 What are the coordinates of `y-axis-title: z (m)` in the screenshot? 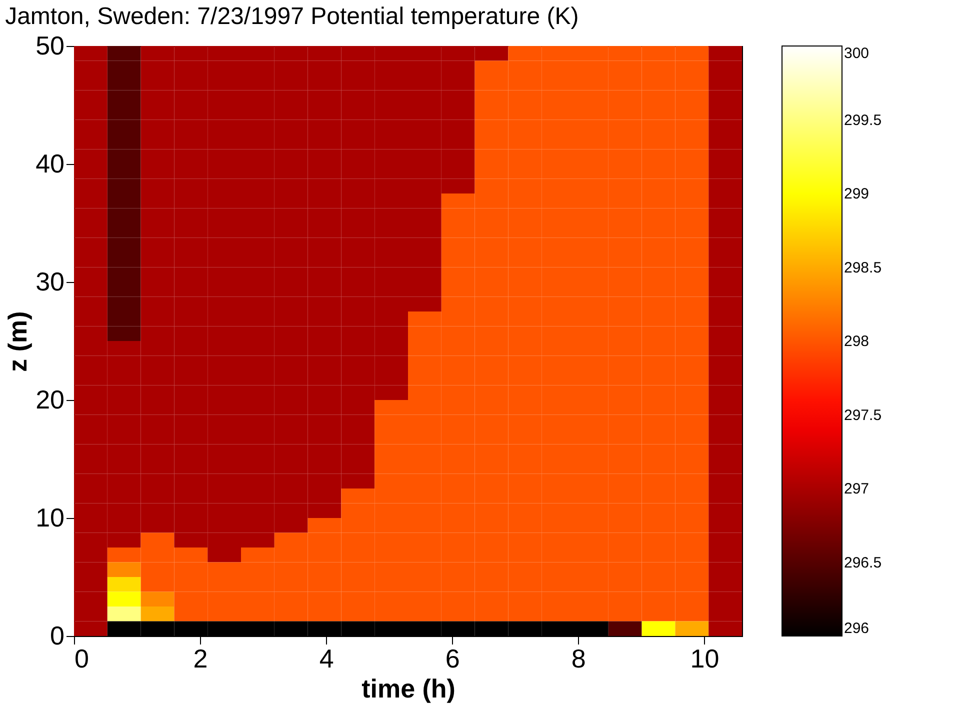 It's located at (17, 341).